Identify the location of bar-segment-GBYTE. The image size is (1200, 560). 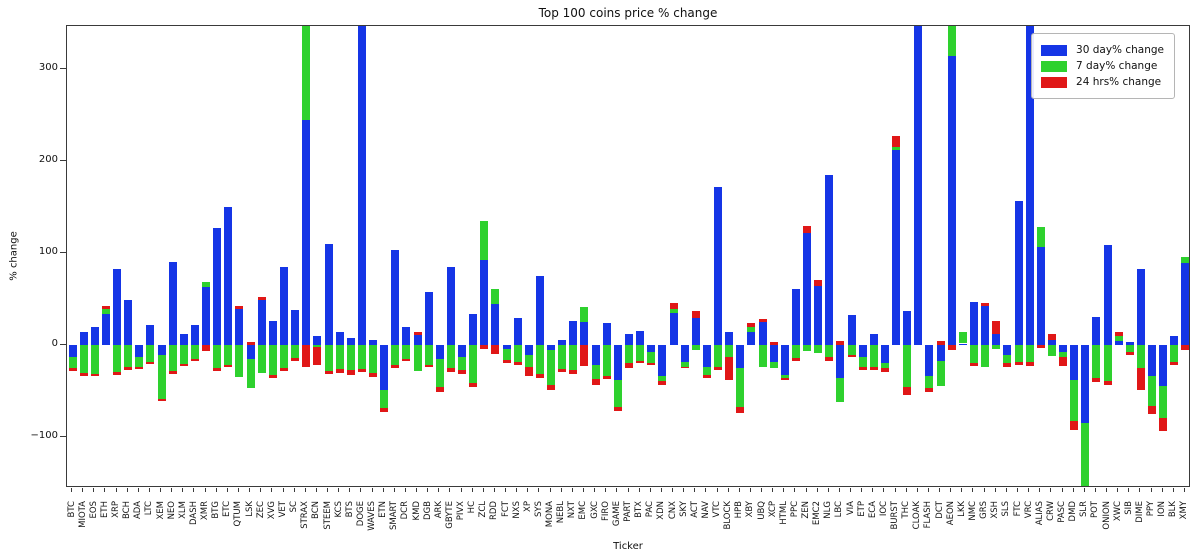
(450, 306).